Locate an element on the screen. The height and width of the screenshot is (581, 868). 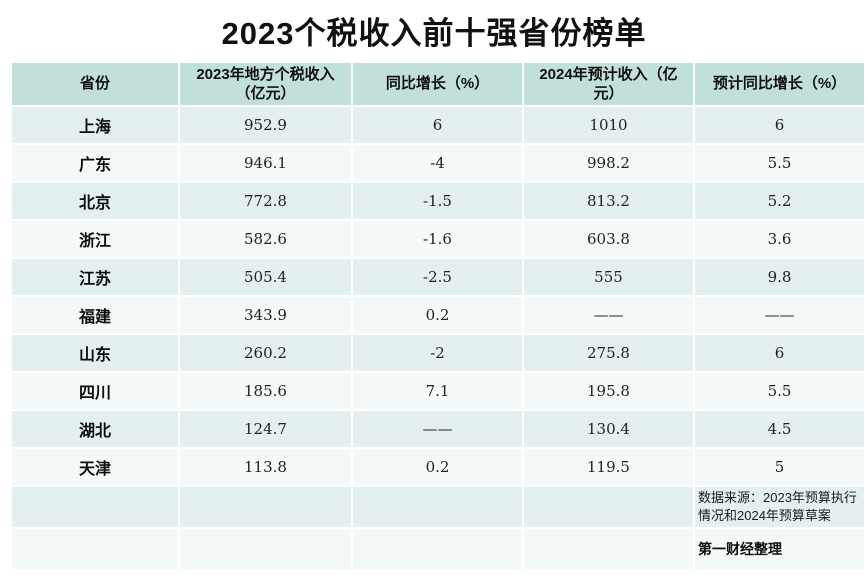
cell-yoy-growth: -4 is located at coordinates (437, 163).